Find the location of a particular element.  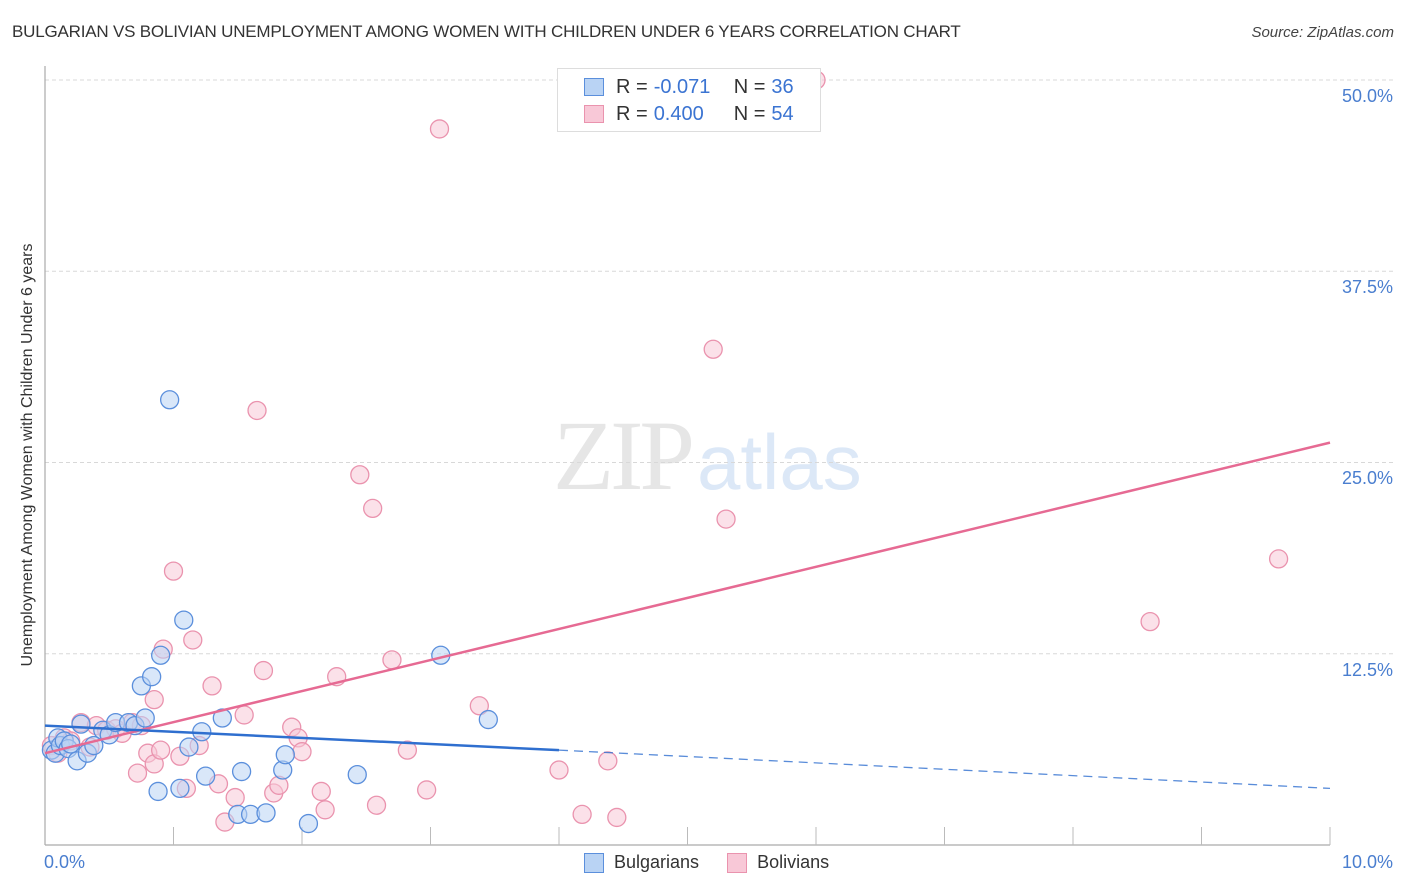

y-tick-12-5: 12.5% is located at coordinates (1367, 670).